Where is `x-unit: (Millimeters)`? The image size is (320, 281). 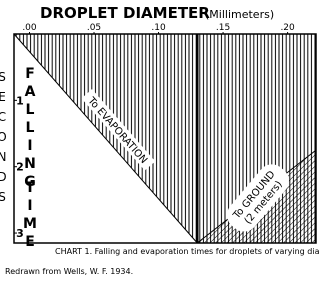 x-unit: (Millimeters) is located at coordinates (239, 14).